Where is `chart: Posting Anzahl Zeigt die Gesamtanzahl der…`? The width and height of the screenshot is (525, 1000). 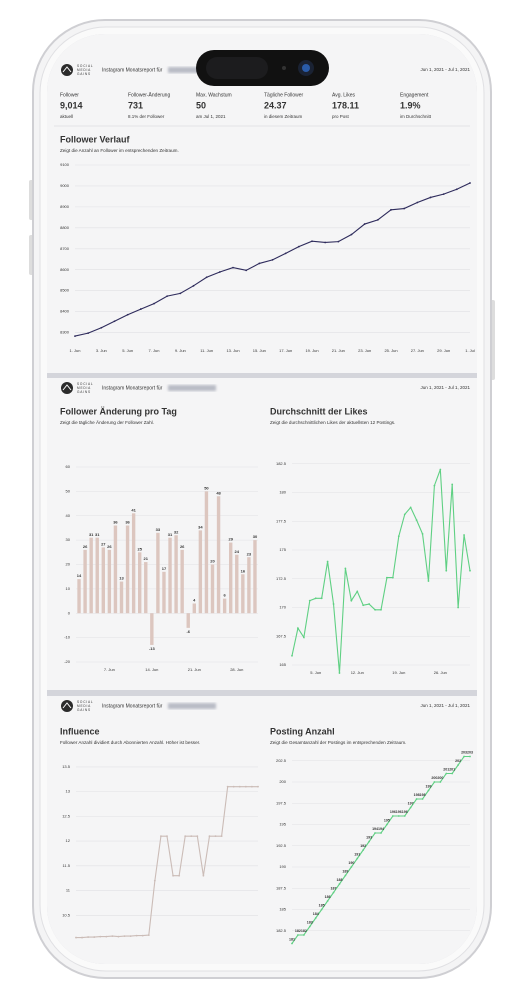 chart: Posting Anzahl Zeigt die Gesamtanzahl der… is located at coordinates (371, 835).